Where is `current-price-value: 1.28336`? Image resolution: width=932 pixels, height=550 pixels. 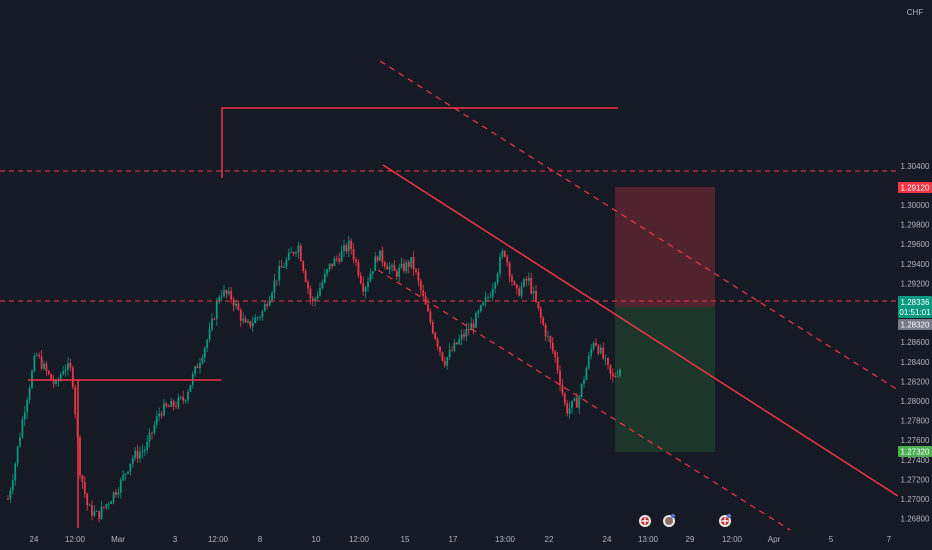 current-price-value: 1.28336 is located at coordinates (915, 302).